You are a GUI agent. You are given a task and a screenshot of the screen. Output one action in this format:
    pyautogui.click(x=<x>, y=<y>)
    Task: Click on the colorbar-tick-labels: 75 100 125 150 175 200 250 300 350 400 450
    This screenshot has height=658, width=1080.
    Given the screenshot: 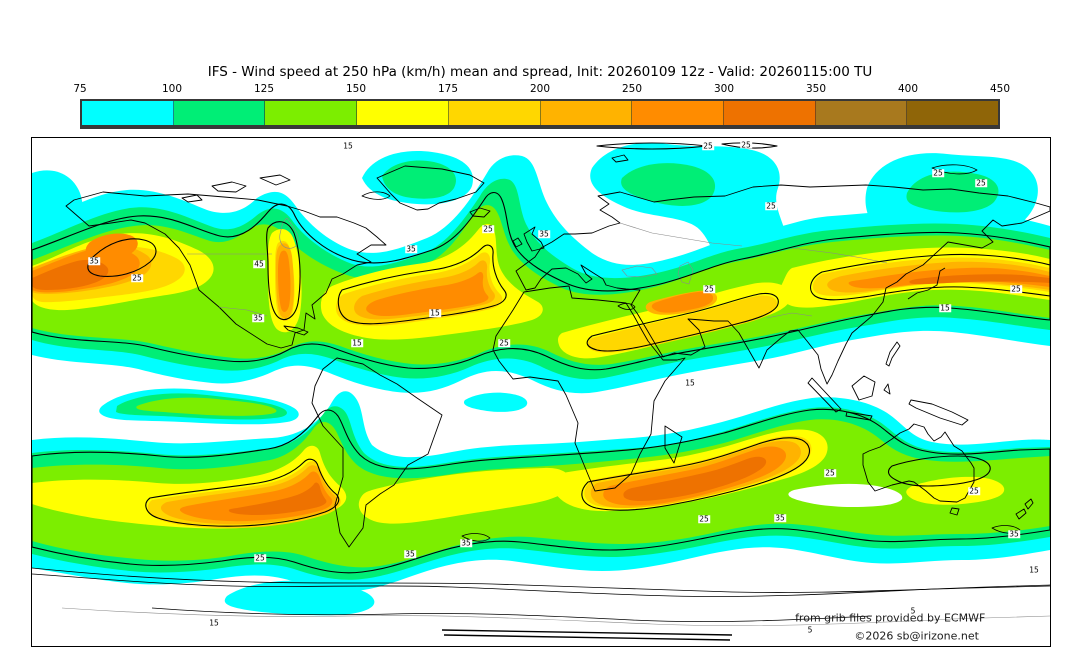 What is the action you would take?
    pyautogui.click(x=541, y=90)
    